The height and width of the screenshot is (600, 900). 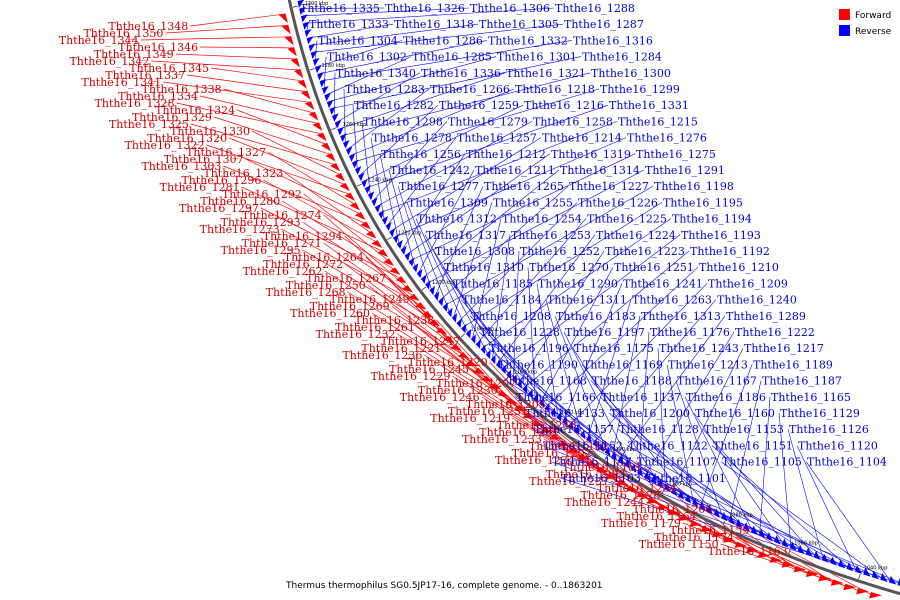 What do you see at coordinates (573, 121) in the screenshot?
I see `reverse-gene-label: Ththe16_1258` at bounding box center [573, 121].